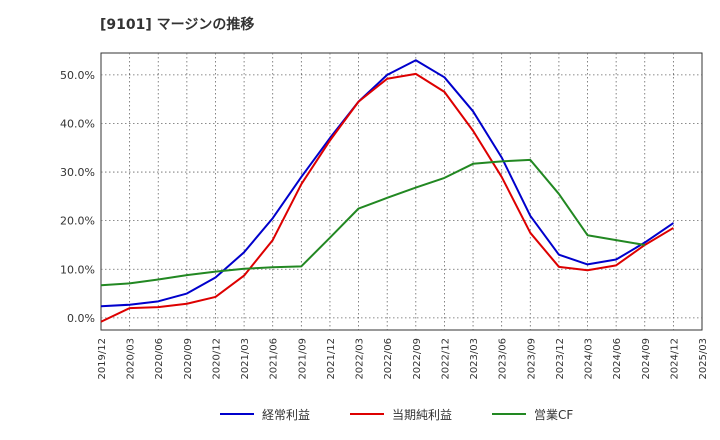 Image resolution: width=720 pixels, height=440 pixels. What do you see at coordinates (388, 359) in the screenshot?
I see `x-tick-label: 2022/06` at bounding box center [388, 359].